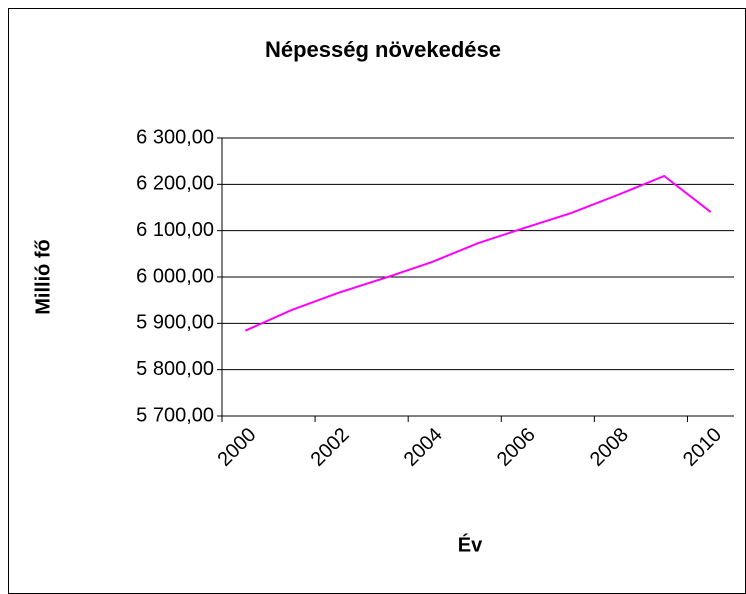  What do you see at coordinates (43, 277) in the screenshot?
I see `y-axis-label: Millió fő` at bounding box center [43, 277].